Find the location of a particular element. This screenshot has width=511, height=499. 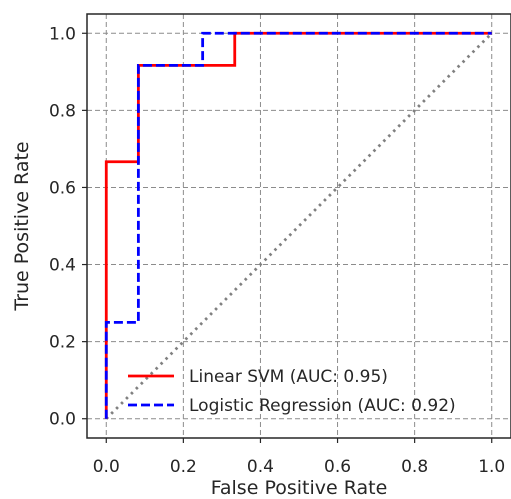

legend-label-0: Linear SVM (AUC: 0.95) is located at coordinates (288, 377).